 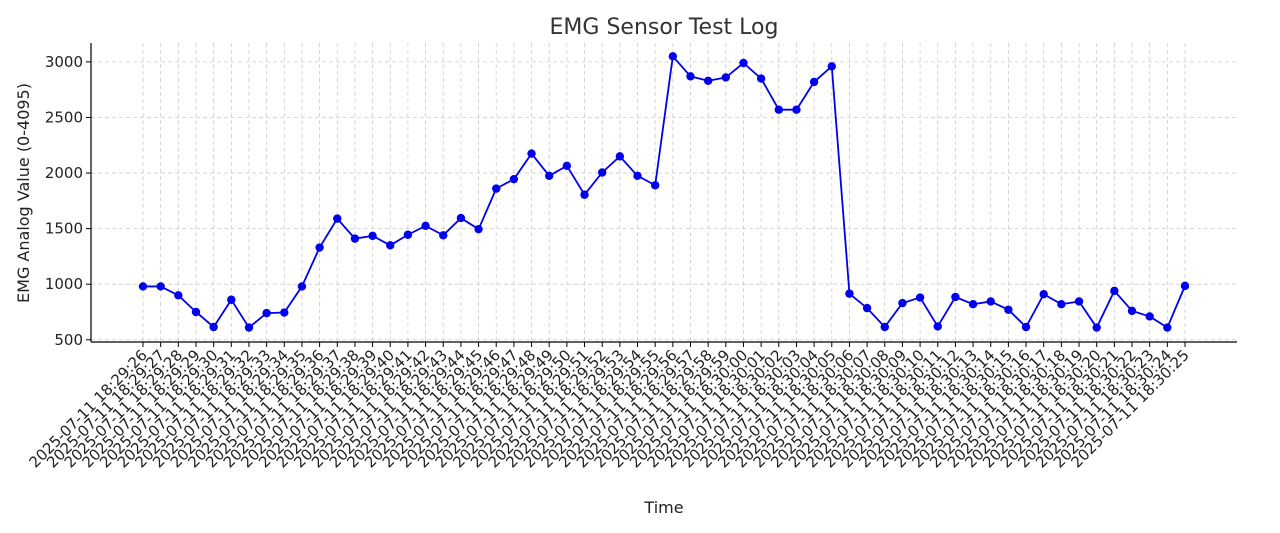 I want to click on y-tick-labels: 500 1000 1500 2000 2500 3000, so click(x=64, y=201).